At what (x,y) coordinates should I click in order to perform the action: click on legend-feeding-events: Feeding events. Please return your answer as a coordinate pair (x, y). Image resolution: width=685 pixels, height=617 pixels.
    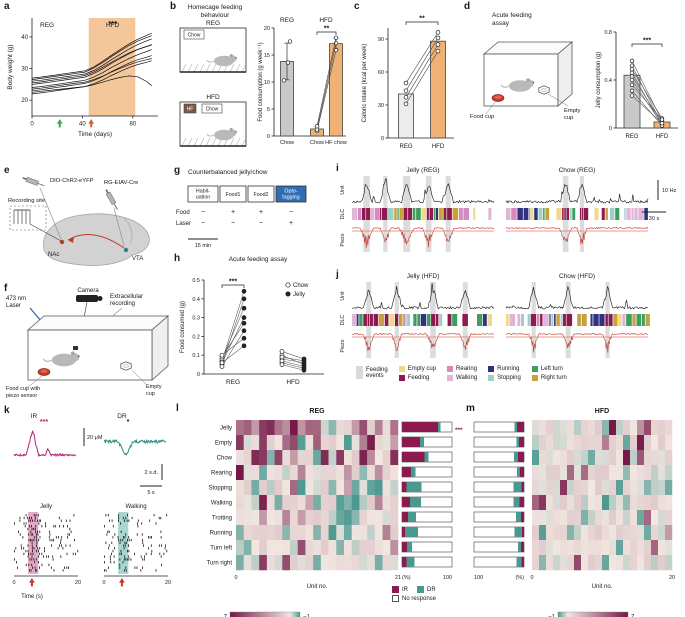
    Looking at the image, I should click on (372, 372).